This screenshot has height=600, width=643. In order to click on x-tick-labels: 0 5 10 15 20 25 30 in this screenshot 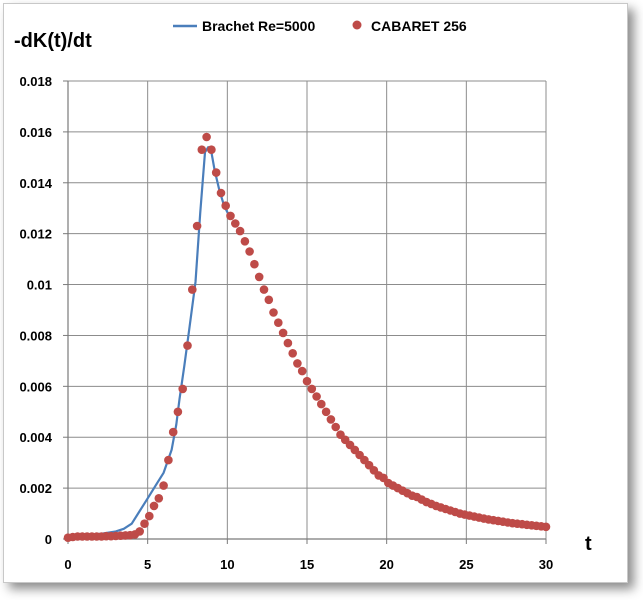, I will do `click(308, 564)`.